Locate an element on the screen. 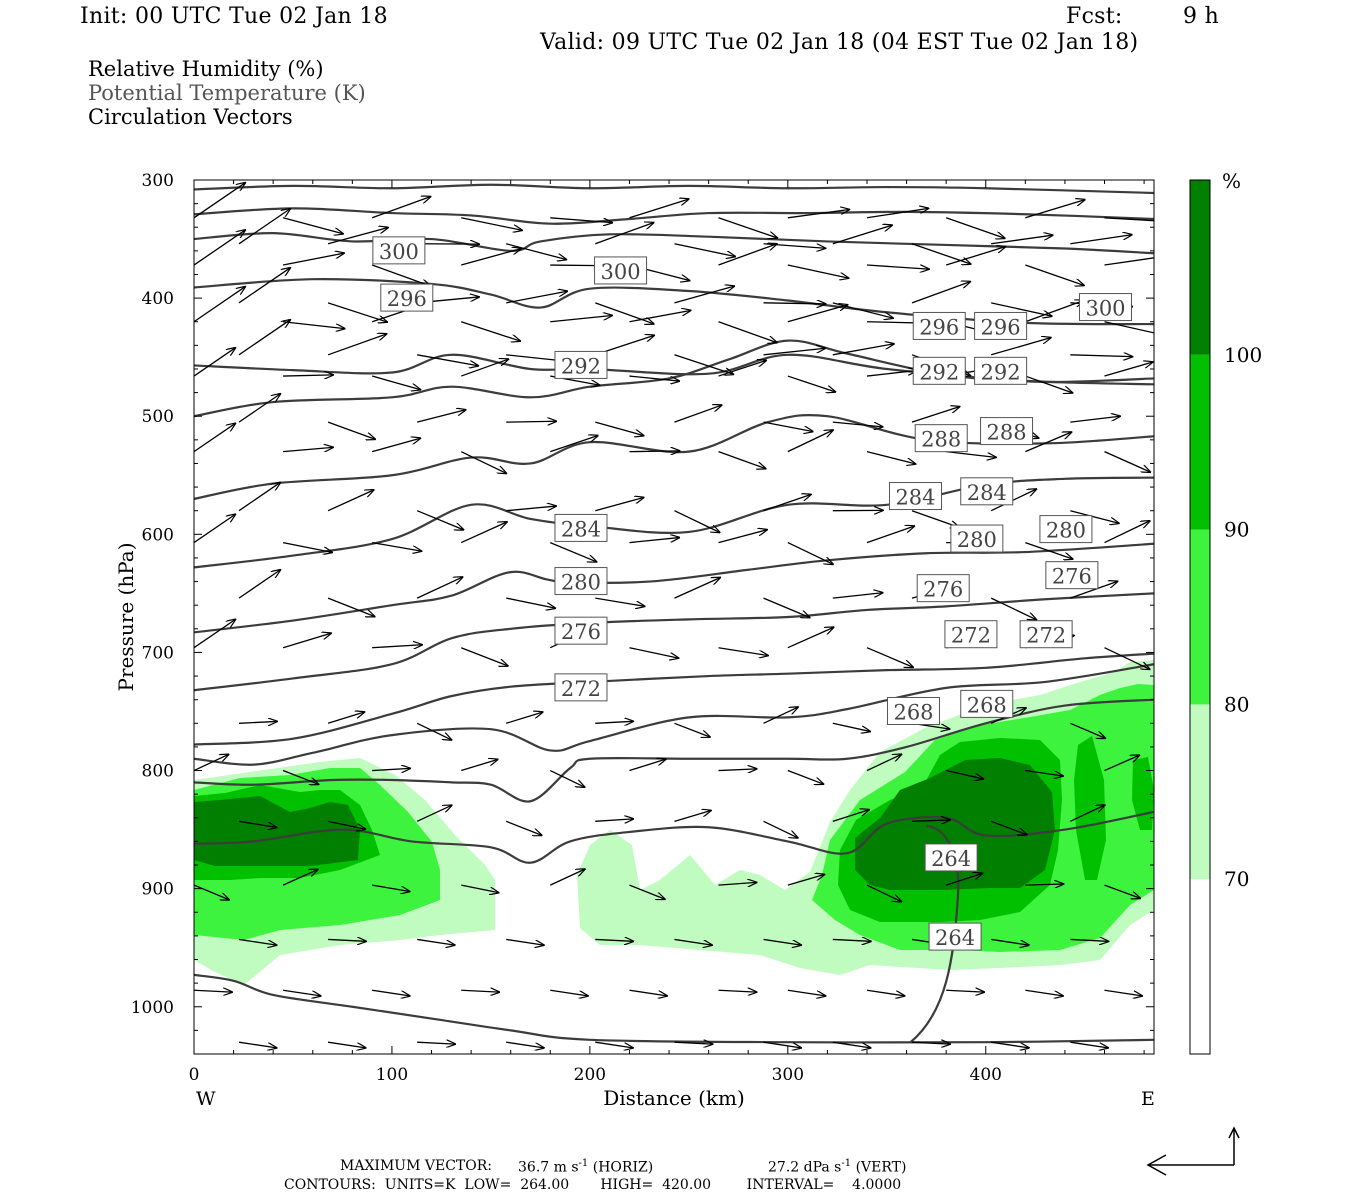 Image resolution: width=1350 pixels, height=1200 pixels. y-tick-label: 800 is located at coordinates (158, 772).